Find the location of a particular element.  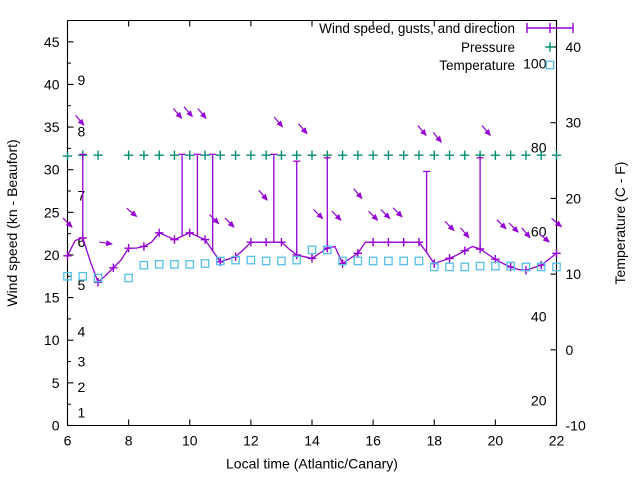

x-tick-label: 16 is located at coordinates (373, 441).